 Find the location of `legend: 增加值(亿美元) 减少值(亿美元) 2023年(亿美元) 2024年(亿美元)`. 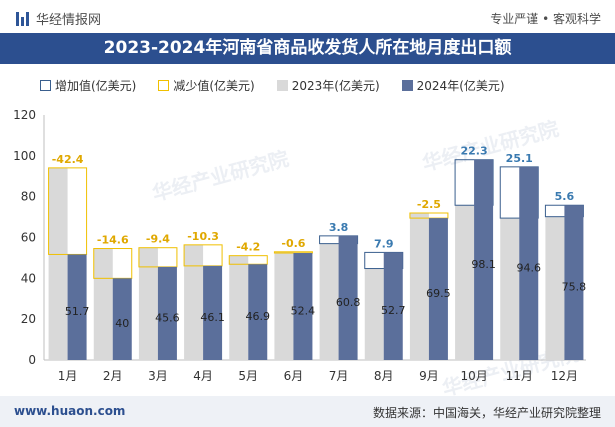

legend: 增加值(亿美元) 减少值(亿美元) 2023年(亿美元) 2024年(亿美元) is located at coordinates (283, 85).